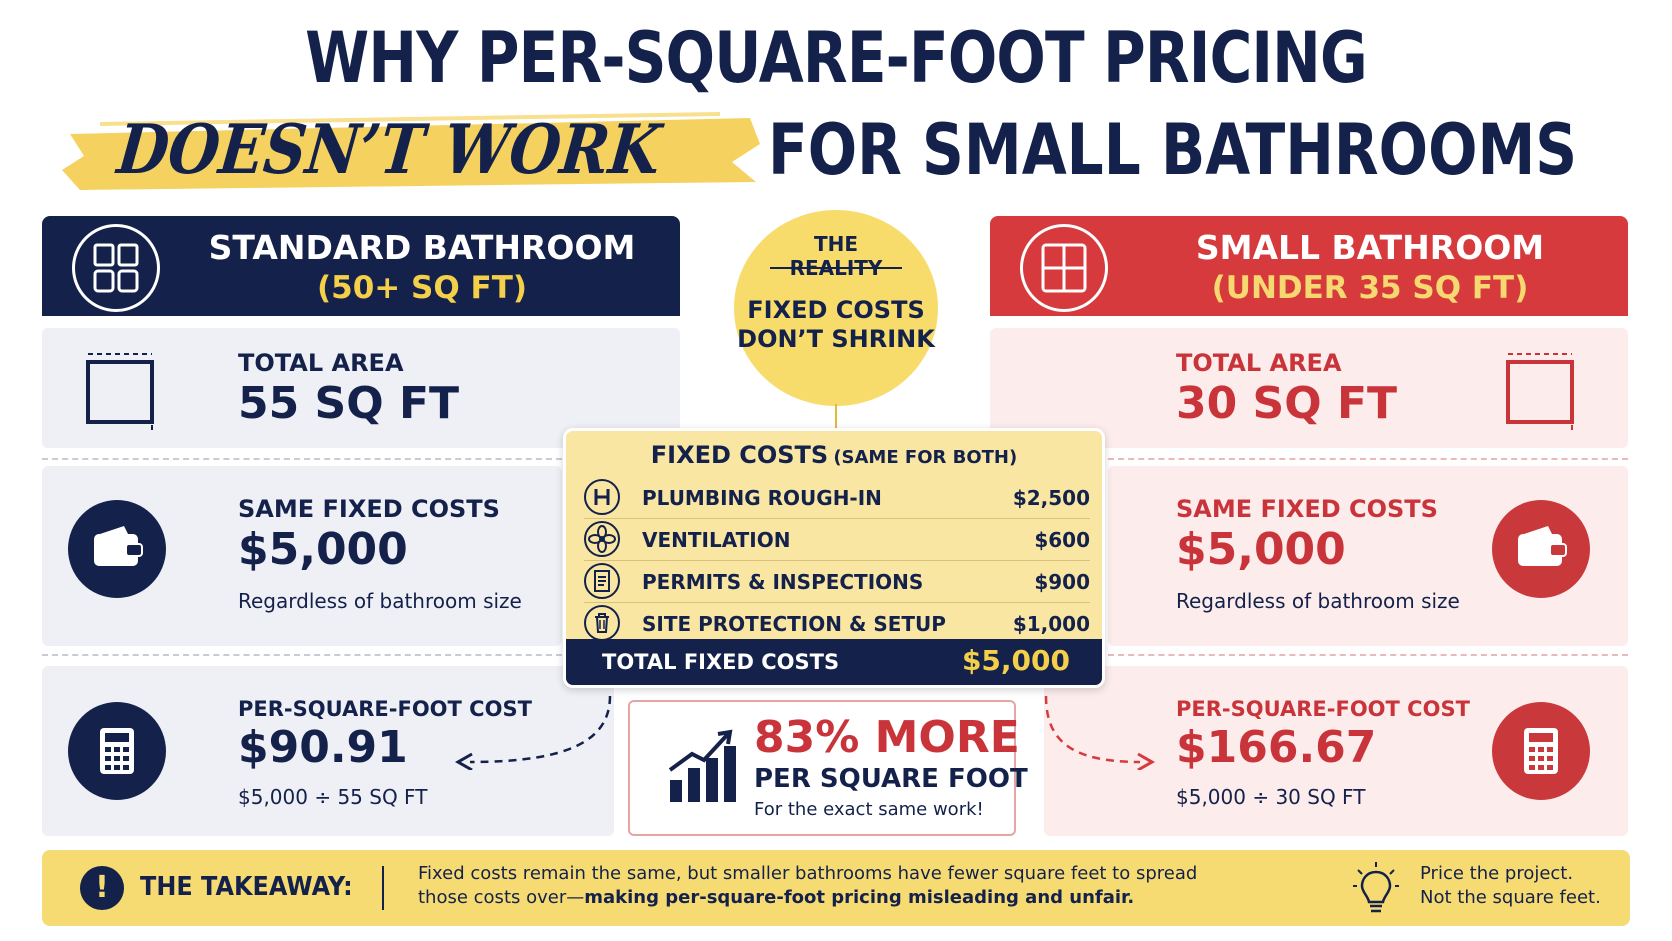  I want to click on standard-psf-value: $90.91, so click(323, 747).